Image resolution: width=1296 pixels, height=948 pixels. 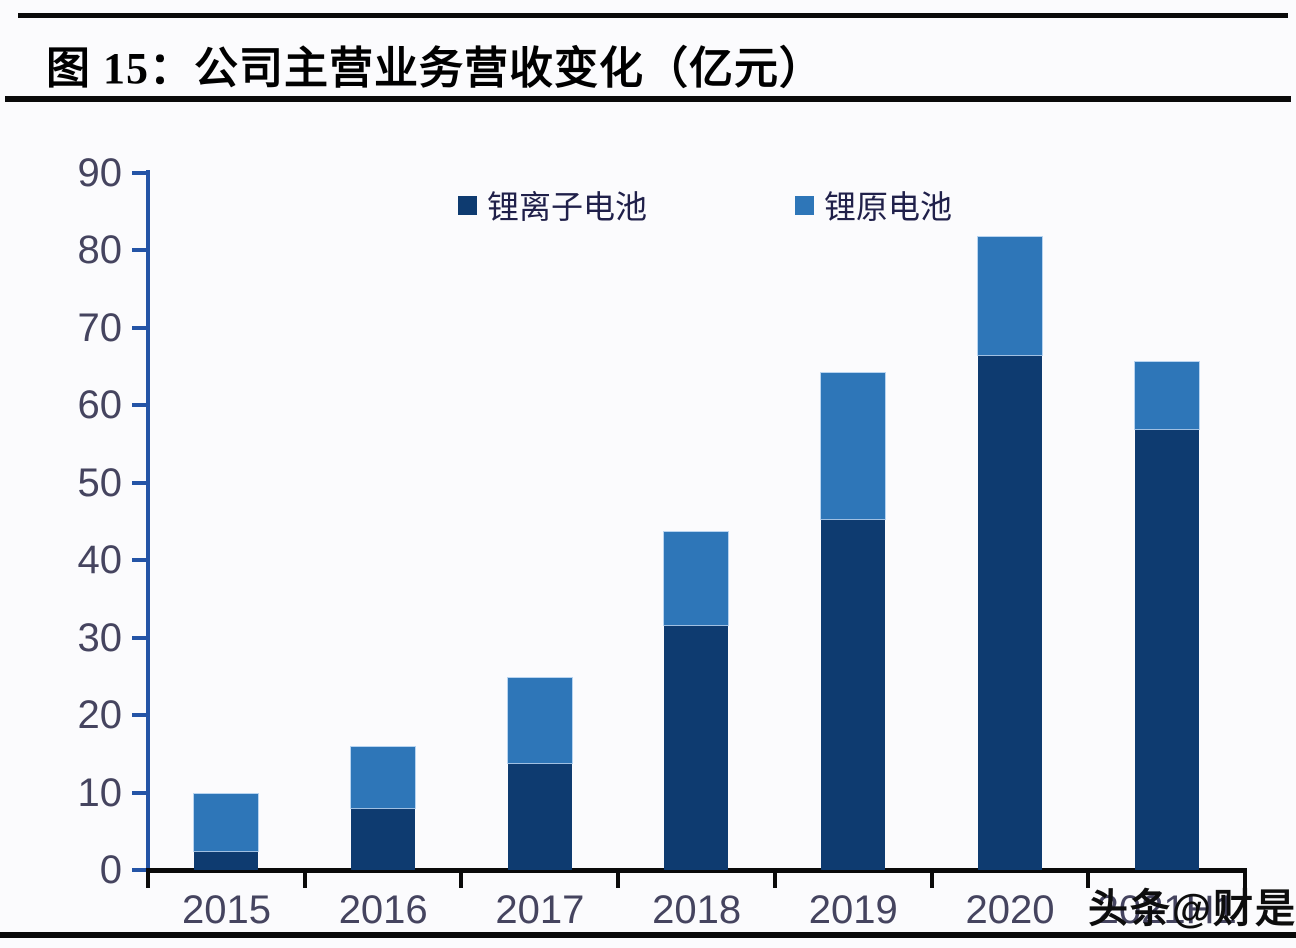 I want to click on x-axis-category-label: 2020, so click(x=1010, y=910).